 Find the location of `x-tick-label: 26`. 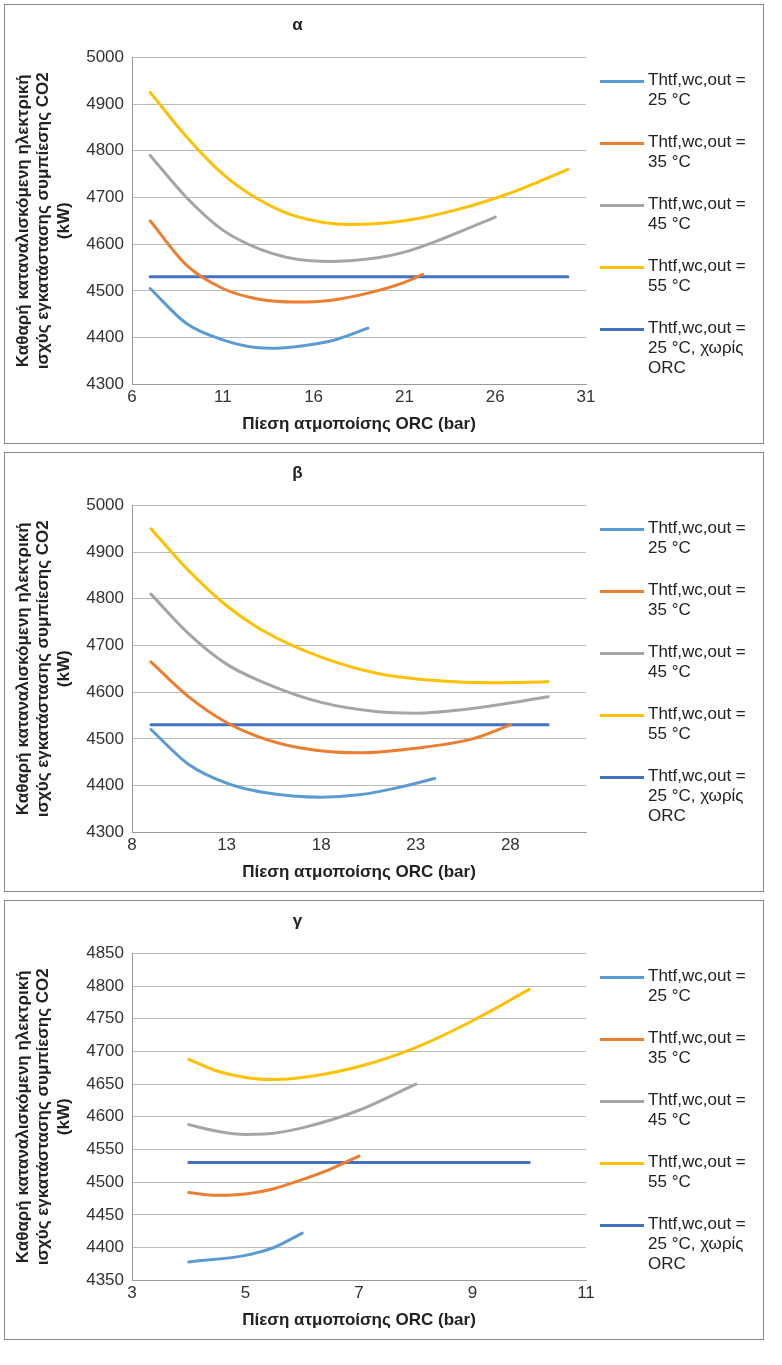

x-tick-label: 26 is located at coordinates (495, 397).